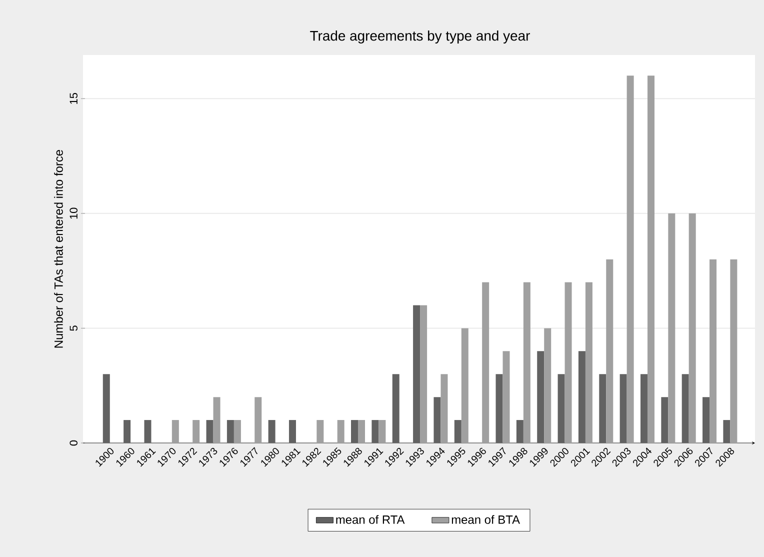 The width and height of the screenshot is (764, 557). Describe the element at coordinates (58, 249) in the screenshot. I see `y-axis-title: Number of TAs that entered into force` at that location.